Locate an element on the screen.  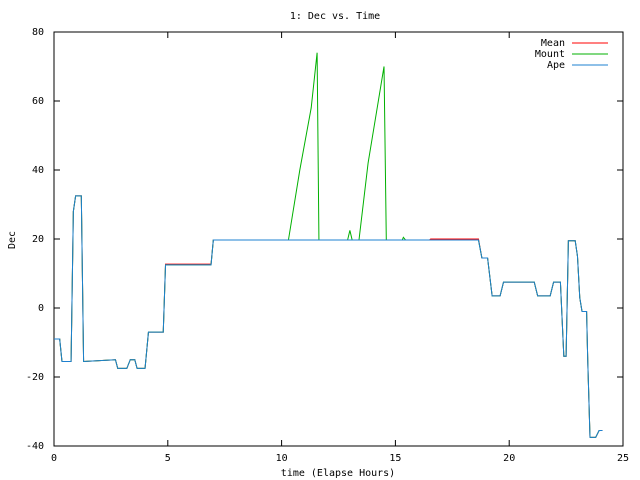
x-tick-label: 10 is located at coordinates (282, 458).